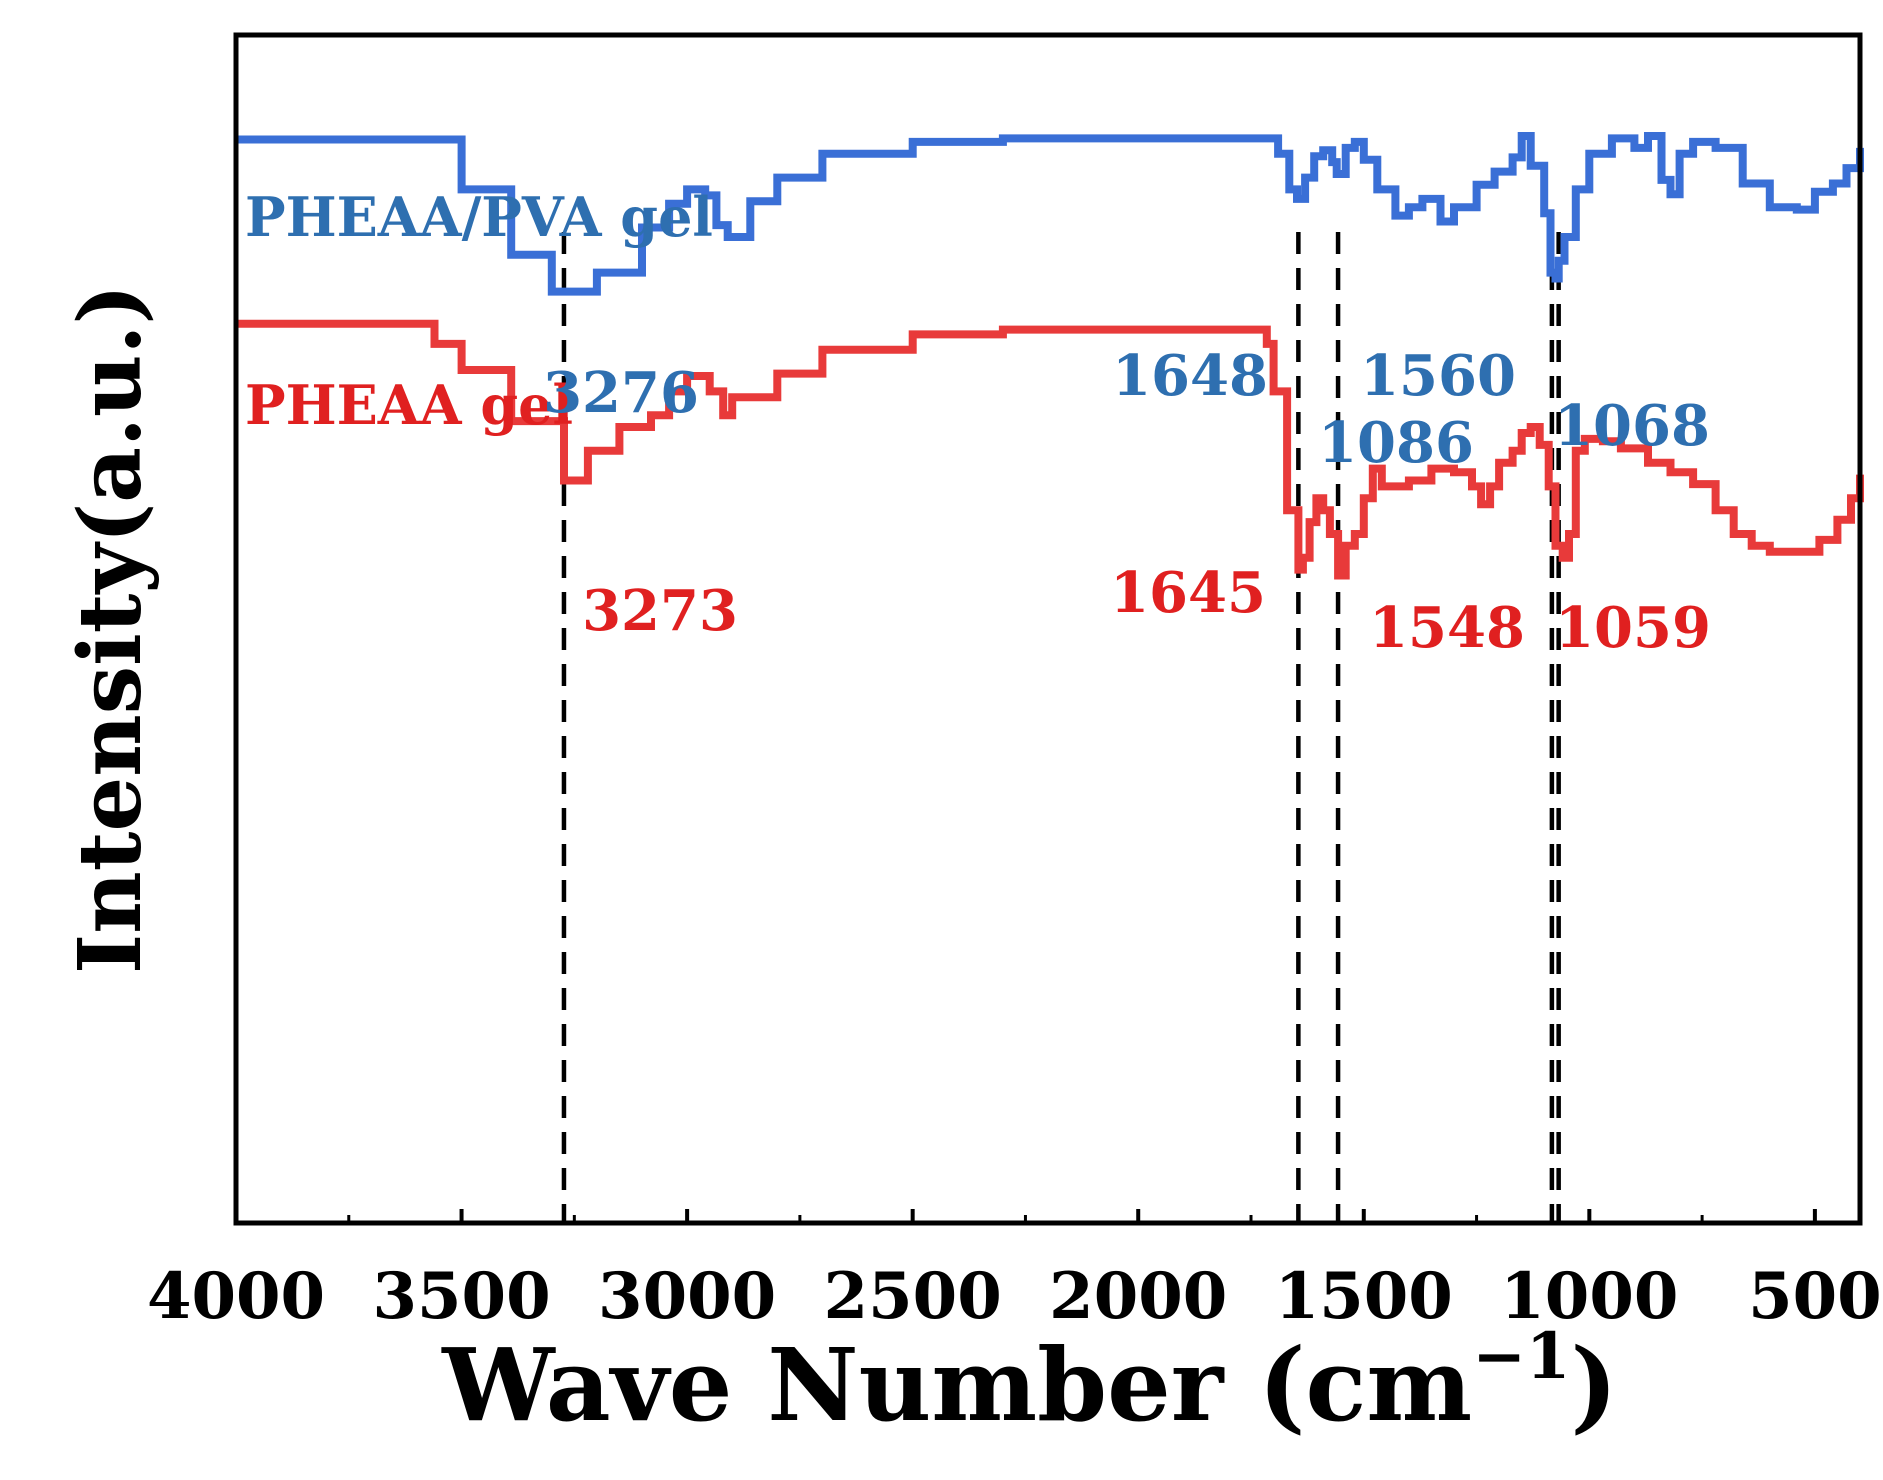 This screenshot has height=1480, width=1883. Describe the element at coordinates (1593, 1385) in the screenshot. I see `x-axis-title-close: )` at that location.